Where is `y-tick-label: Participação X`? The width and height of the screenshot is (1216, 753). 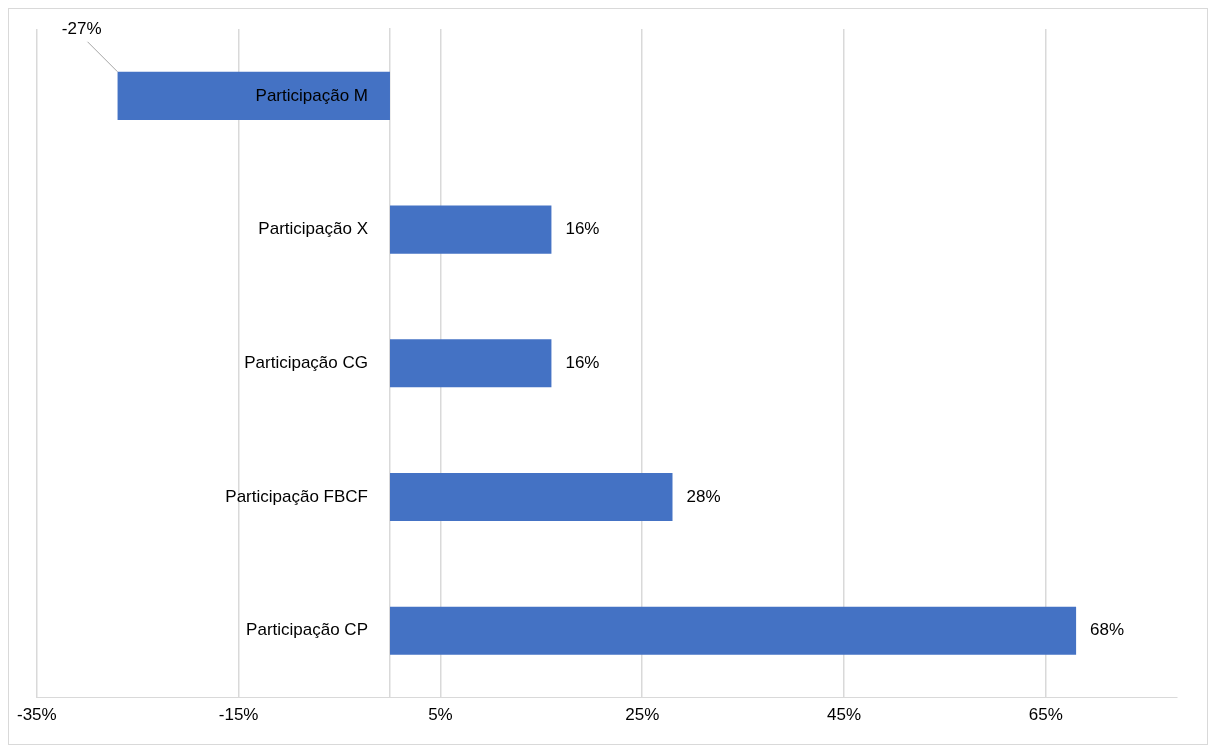
y-tick-label: Participação X is located at coordinates (313, 229).